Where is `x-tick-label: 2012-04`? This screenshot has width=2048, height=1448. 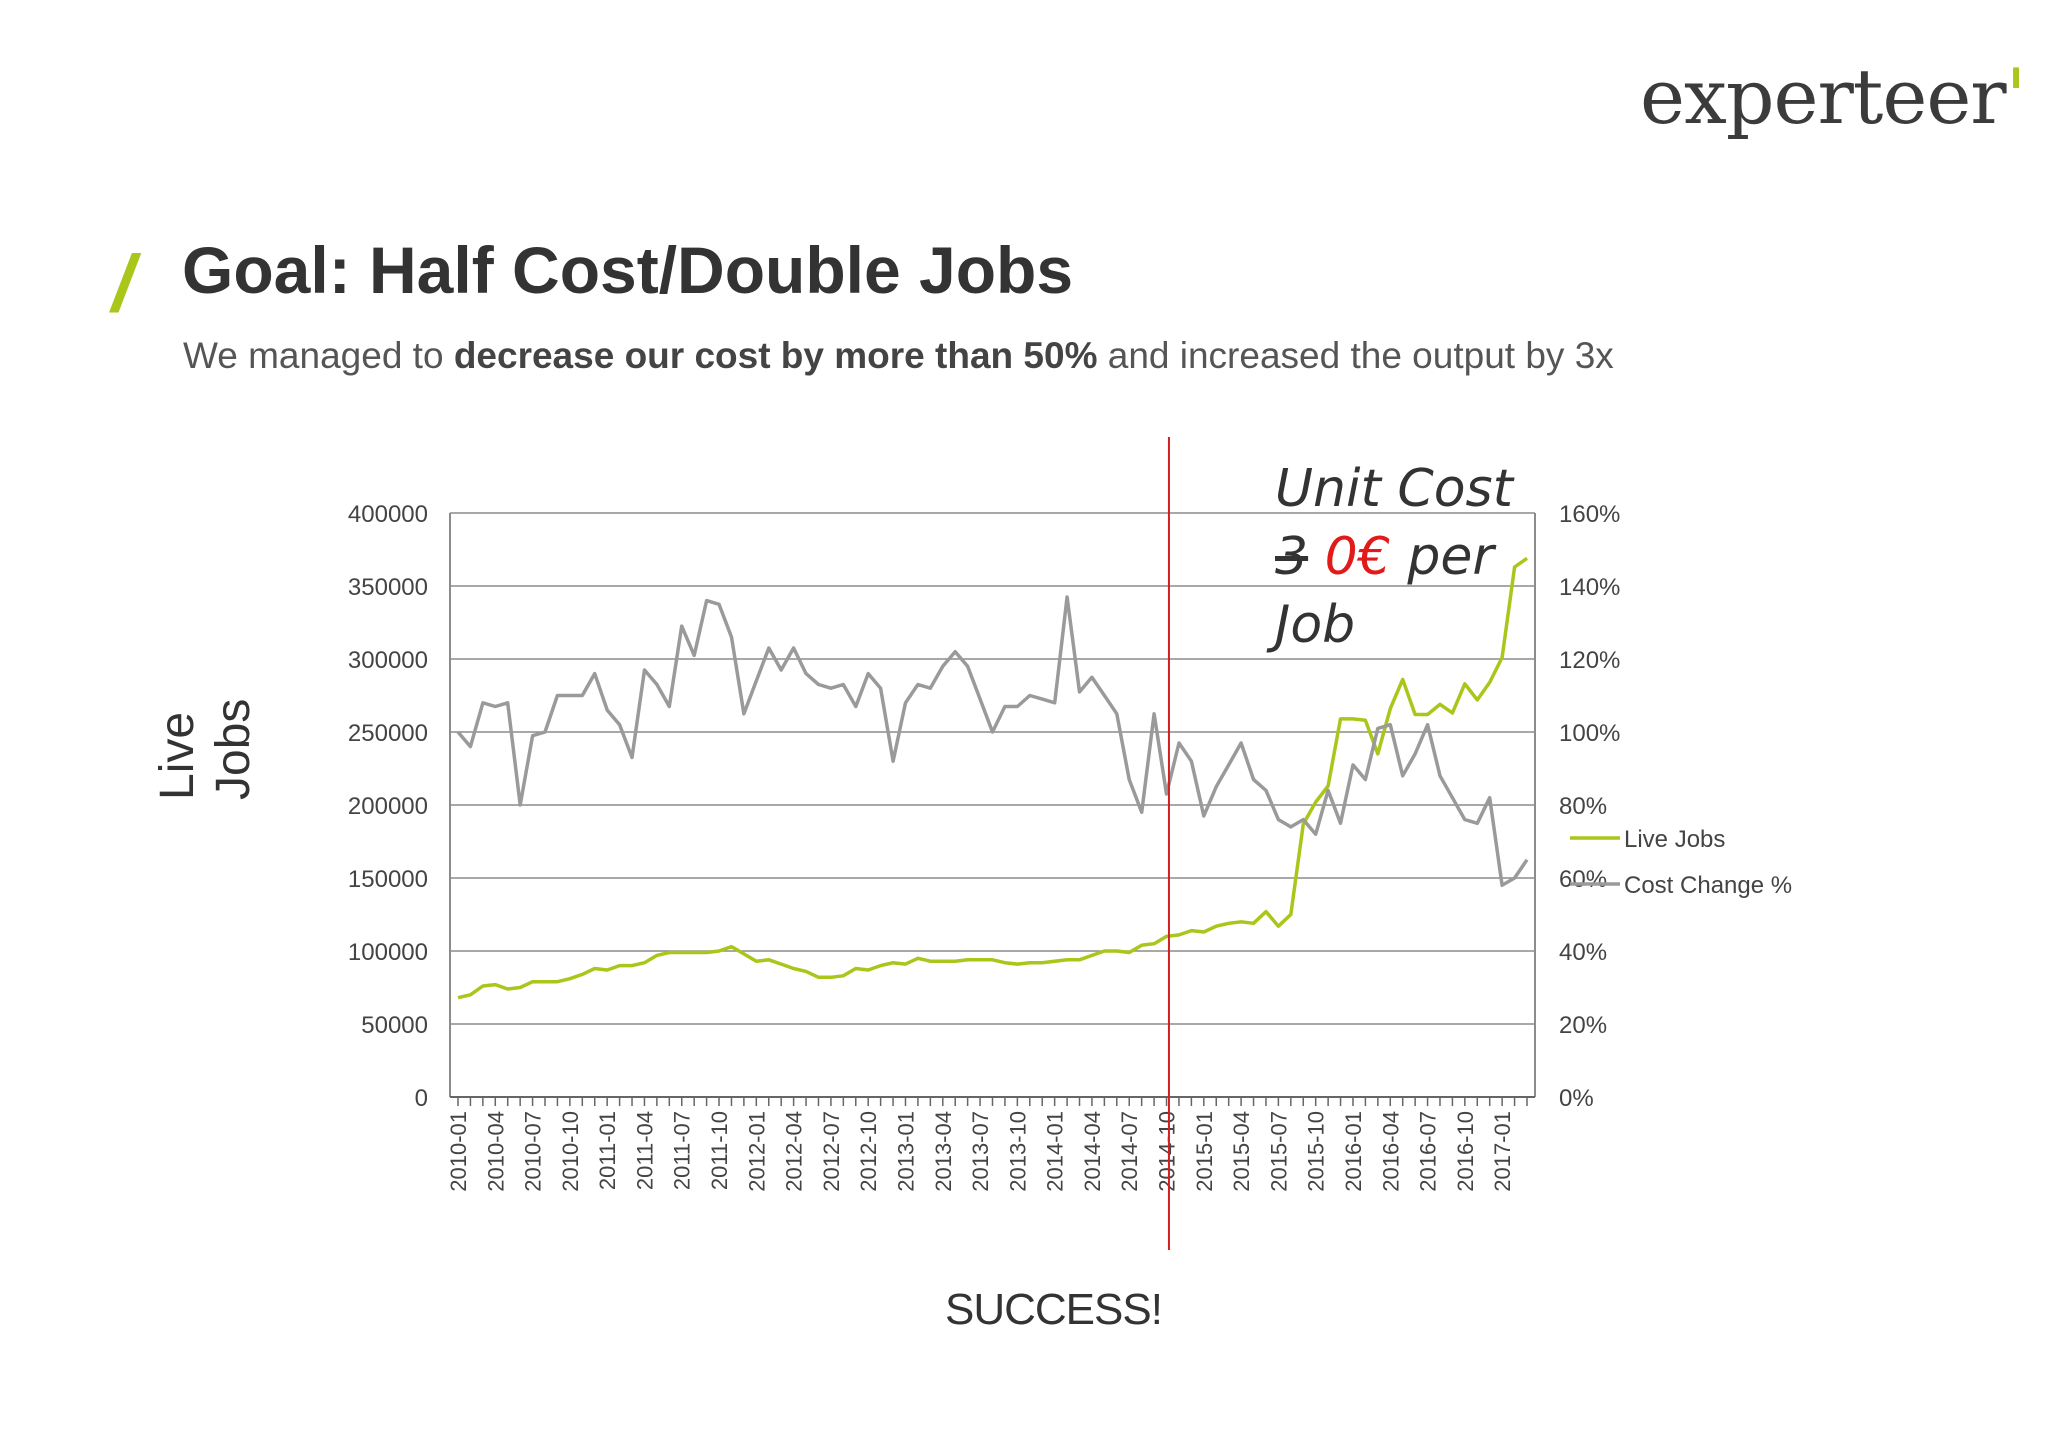 x-tick-label: 2012-04 is located at coordinates (794, 1151).